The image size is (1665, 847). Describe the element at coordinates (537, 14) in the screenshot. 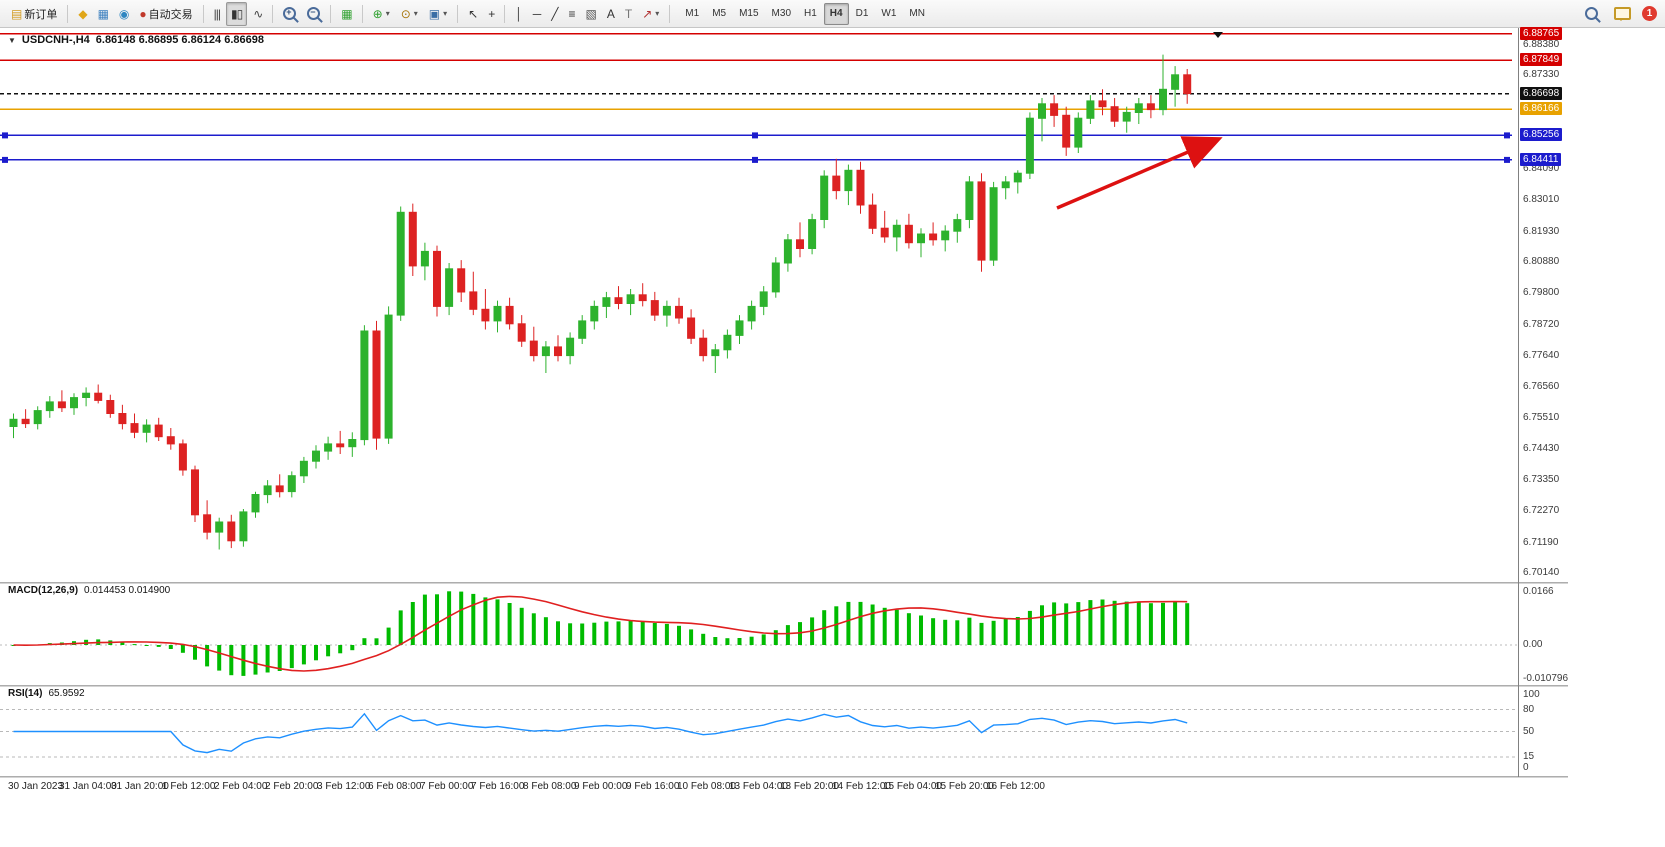

I see `horizontal-line-tool-button: ─` at that location.